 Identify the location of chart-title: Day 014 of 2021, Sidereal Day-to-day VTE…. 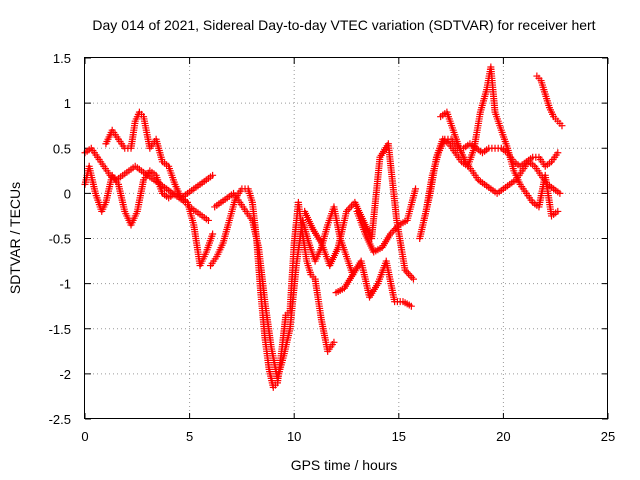
(343, 25).